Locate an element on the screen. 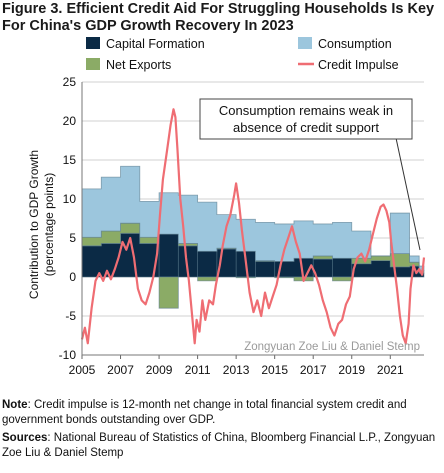  x-tick-label: 2019 is located at coordinates (351, 370).